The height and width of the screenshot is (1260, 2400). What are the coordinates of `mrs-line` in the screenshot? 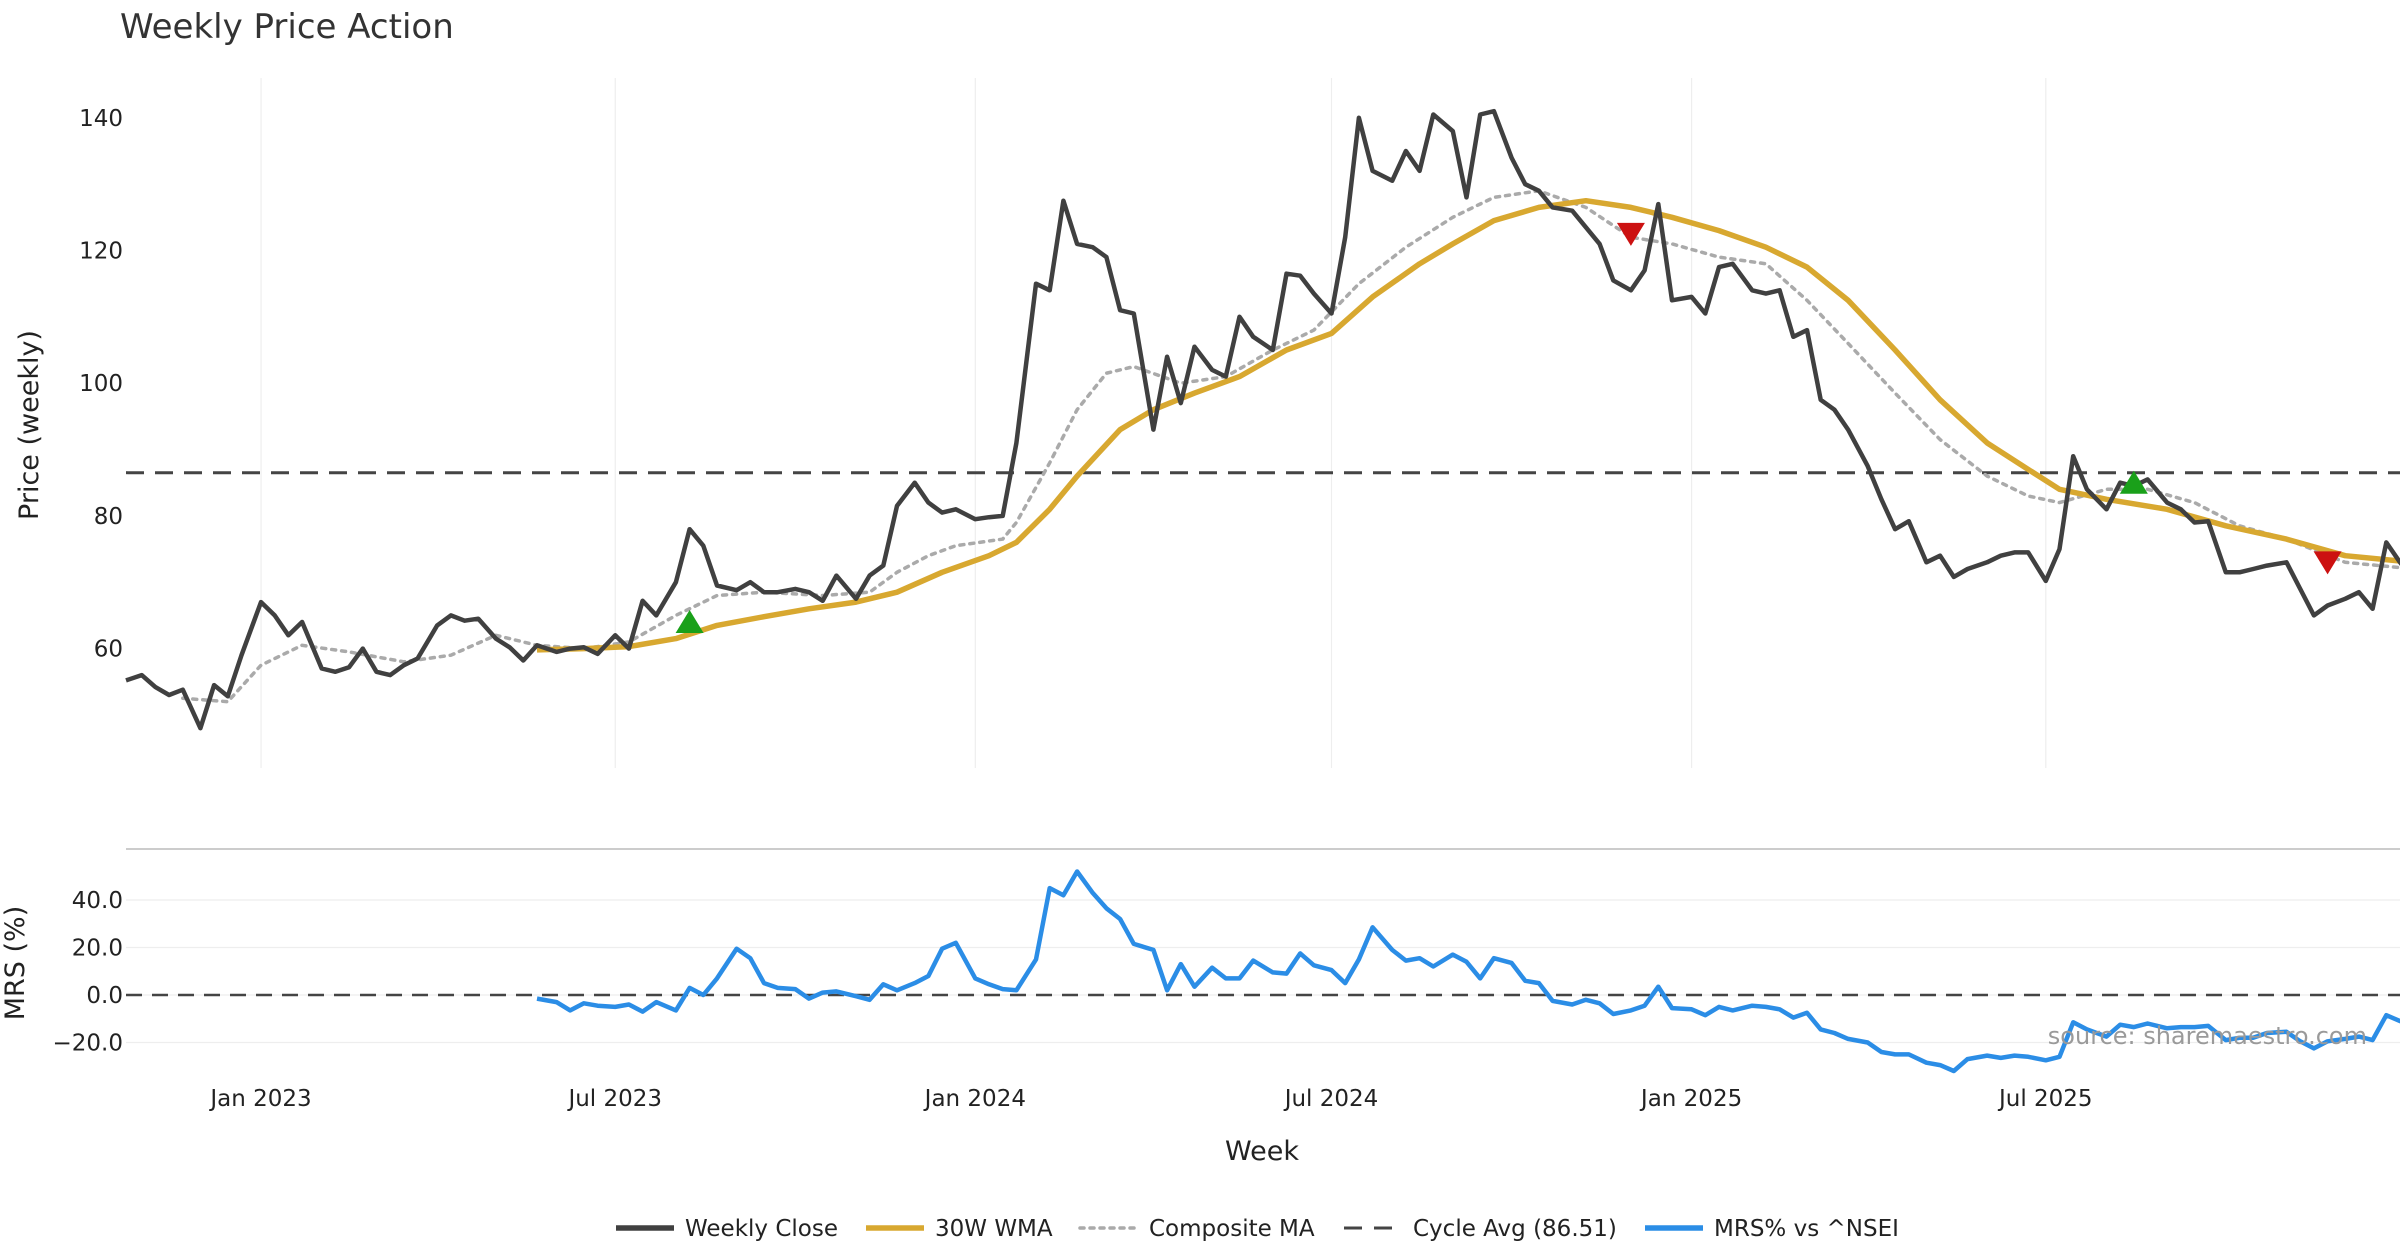 It's located at (1468, 971).